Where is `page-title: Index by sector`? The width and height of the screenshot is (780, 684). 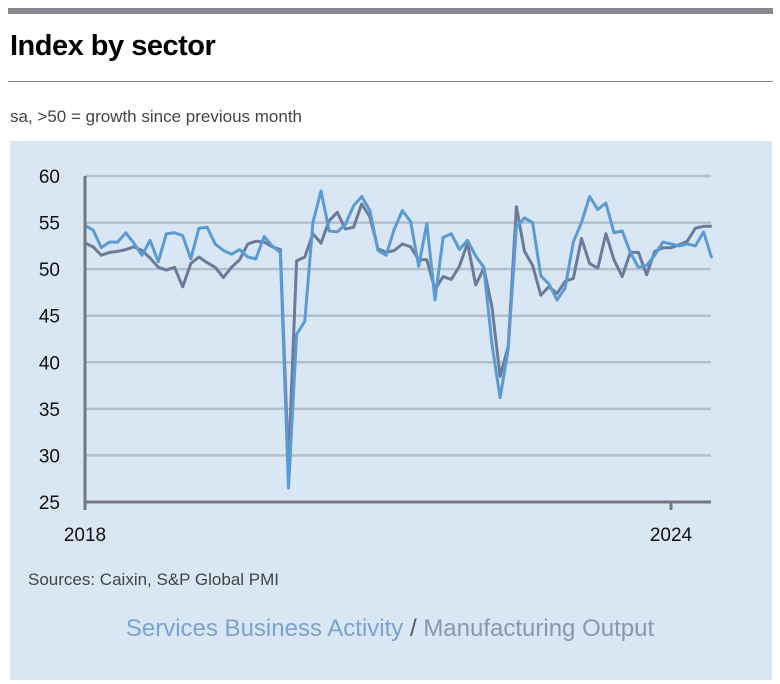
page-title: Index by sector is located at coordinates (113, 46).